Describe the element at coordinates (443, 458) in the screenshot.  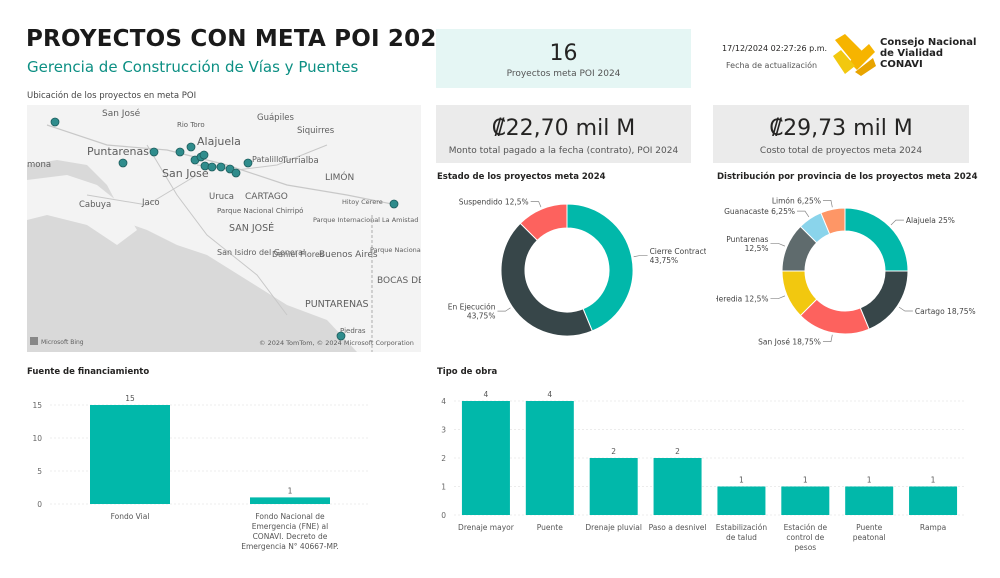
I see `worktype-ytick: 2` at that location.